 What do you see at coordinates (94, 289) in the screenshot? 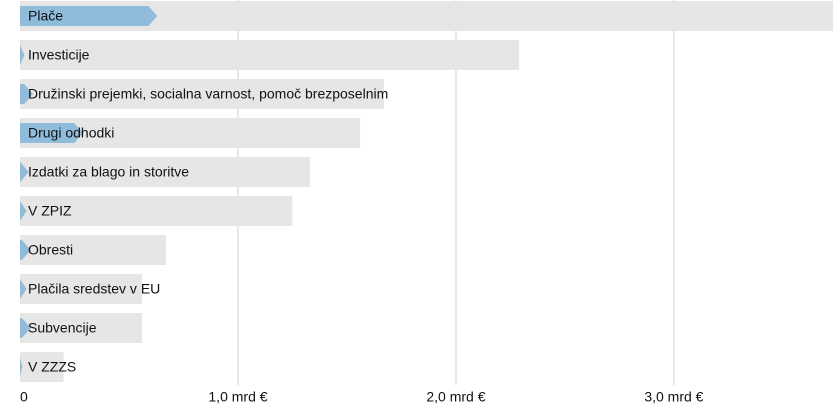
I see `category-label: Plačila sredstev v EU` at bounding box center [94, 289].